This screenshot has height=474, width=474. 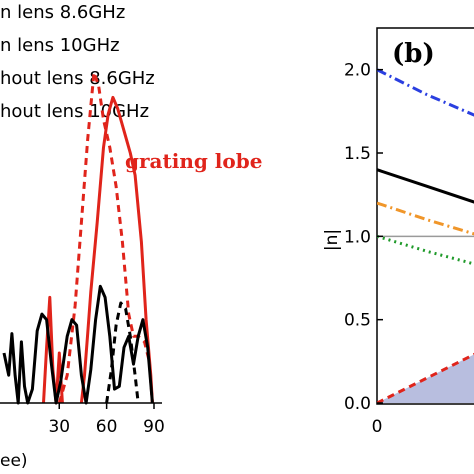 I want to click on y-tick-label: 2.0, so click(x=357, y=71).